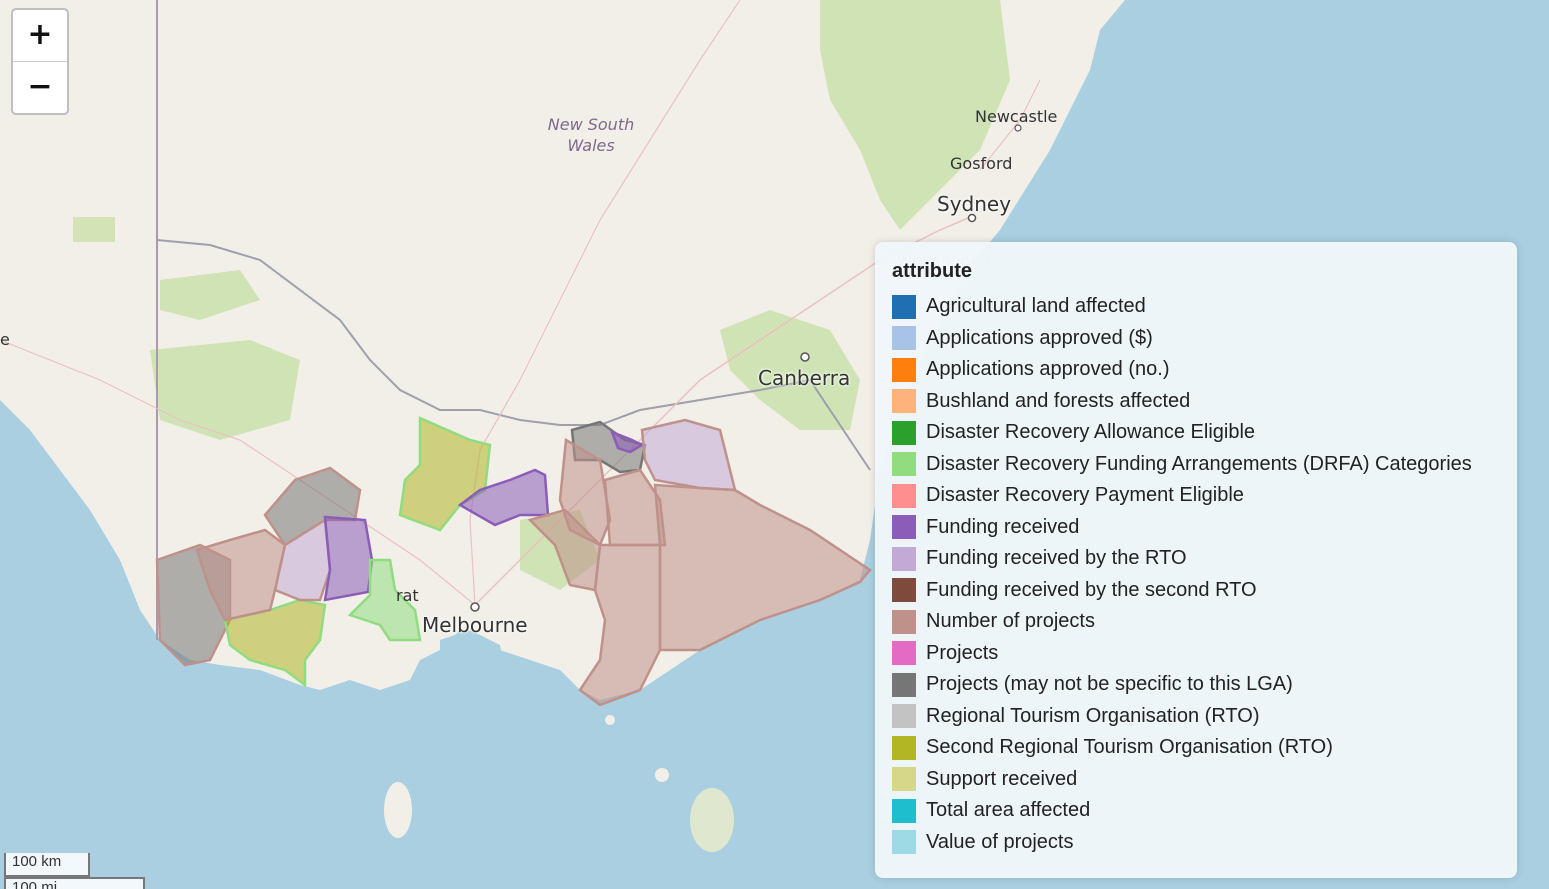 The height and width of the screenshot is (889, 1549). I want to click on legend-item-label: Projects, so click(962, 652).